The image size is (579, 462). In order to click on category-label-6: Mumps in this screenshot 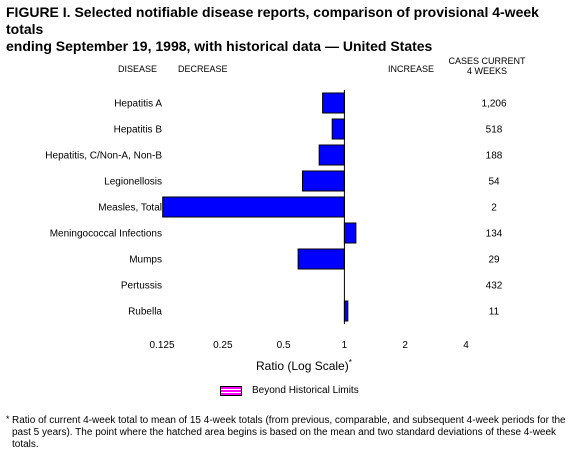, I will do `click(145, 260)`.